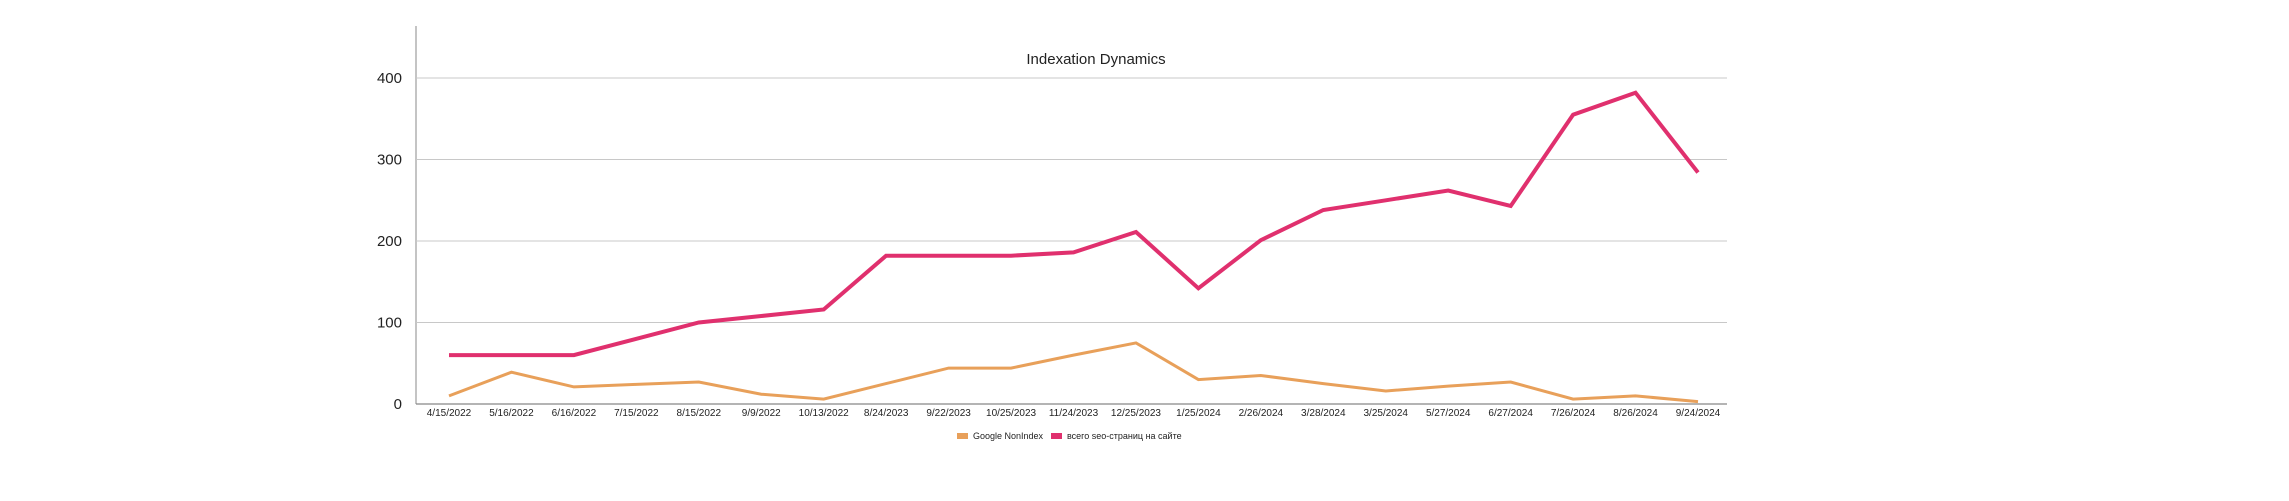  I want to click on x-tick-label: 10/13/2022, so click(824, 413).